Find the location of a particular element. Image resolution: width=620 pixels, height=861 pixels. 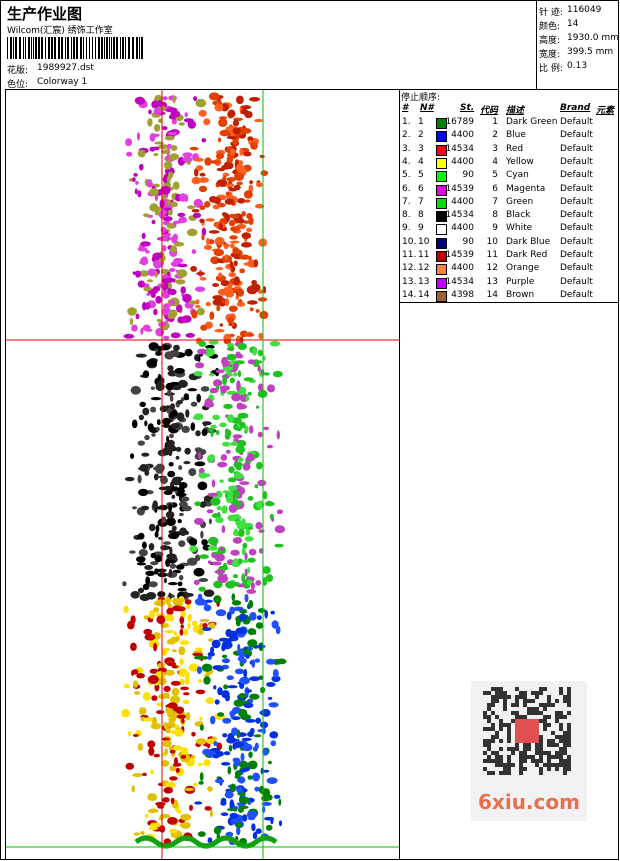

watermark: 6xiu.com is located at coordinates (529, 751).